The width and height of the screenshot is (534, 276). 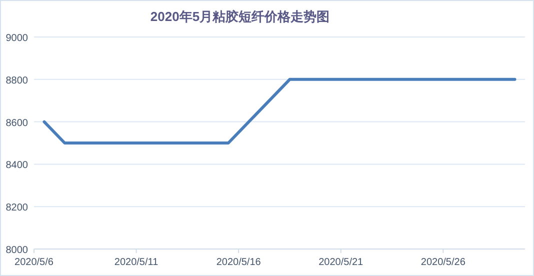 I want to click on x-tick-label: 2020/5/16, so click(x=239, y=262).